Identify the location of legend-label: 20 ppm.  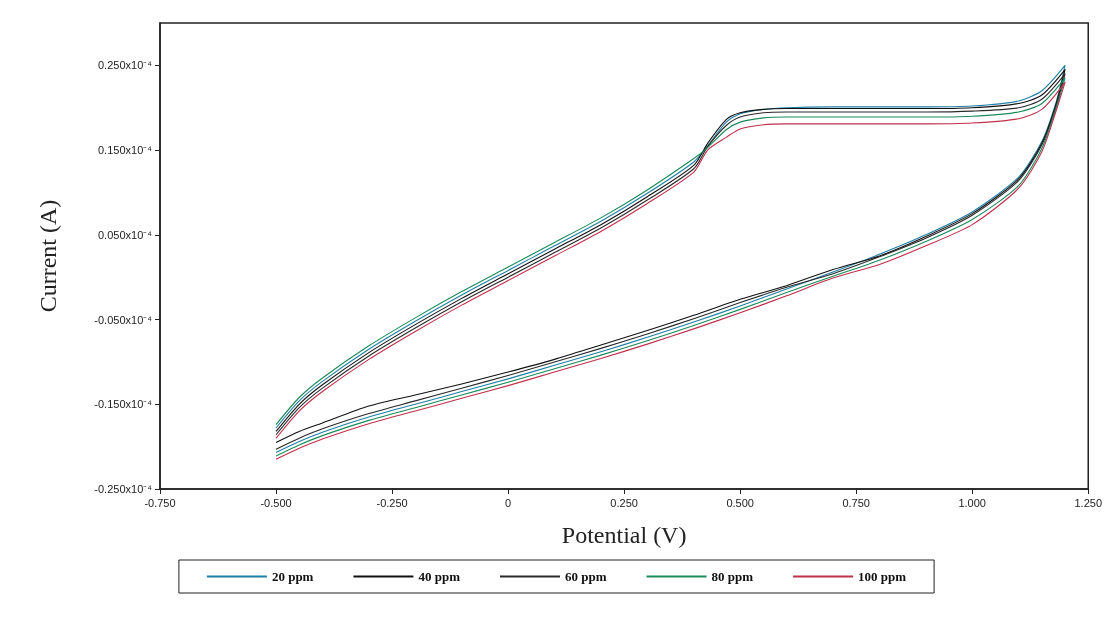
(292, 576).